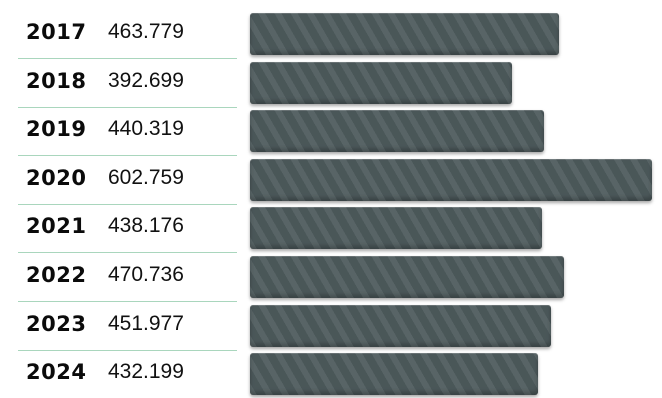 The height and width of the screenshot is (398, 662). I want to click on value-label: 392.699, so click(146, 80).